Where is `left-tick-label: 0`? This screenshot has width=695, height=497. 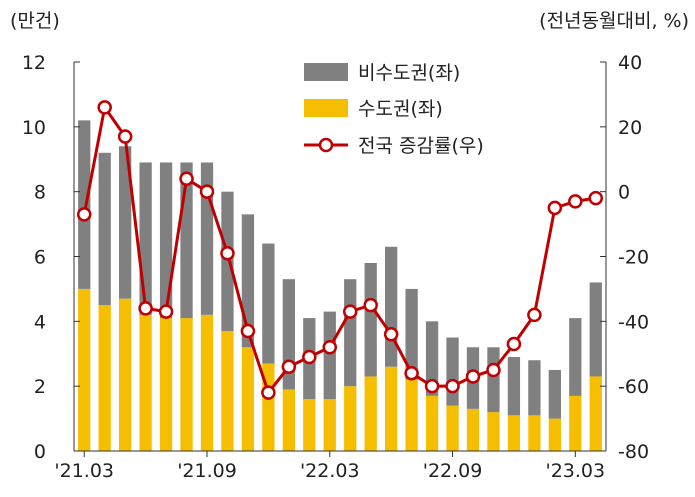
left-tick-label: 0 is located at coordinates (40, 452).